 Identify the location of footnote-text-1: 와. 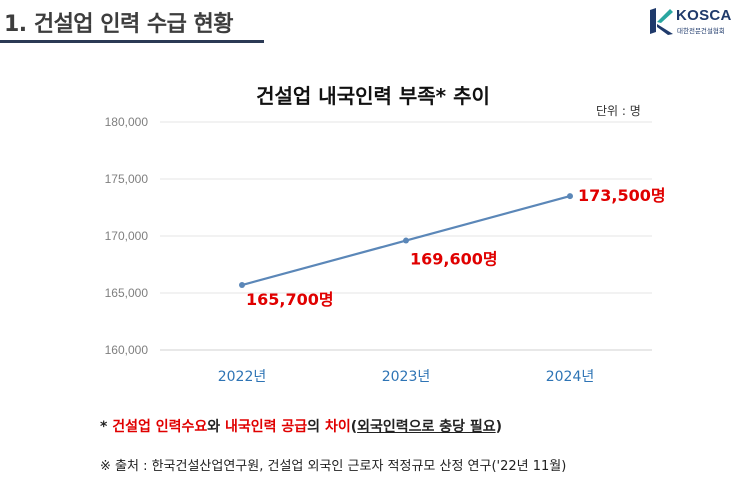
(216, 427).